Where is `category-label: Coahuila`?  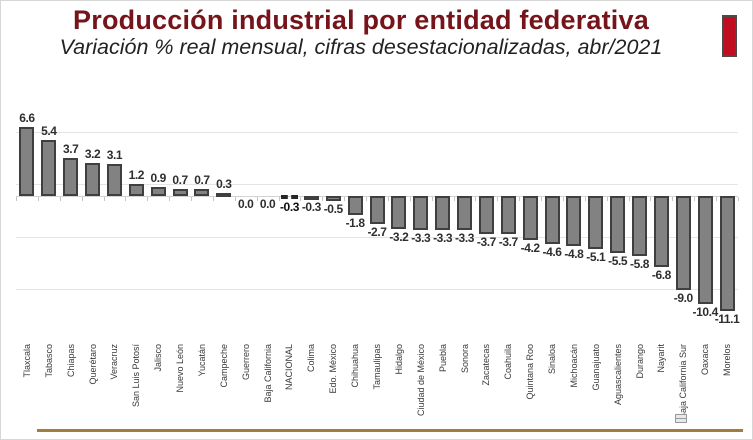
category-label: Coahuila is located at coordinates (508, 362).